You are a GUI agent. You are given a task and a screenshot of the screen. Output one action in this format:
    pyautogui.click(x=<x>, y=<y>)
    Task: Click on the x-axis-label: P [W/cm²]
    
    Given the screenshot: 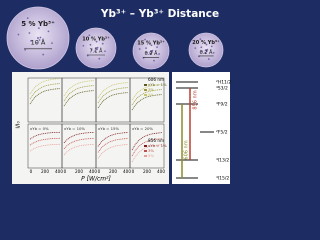 What is the action you would take?
    pyautogui.click(x=96, y=179)
    